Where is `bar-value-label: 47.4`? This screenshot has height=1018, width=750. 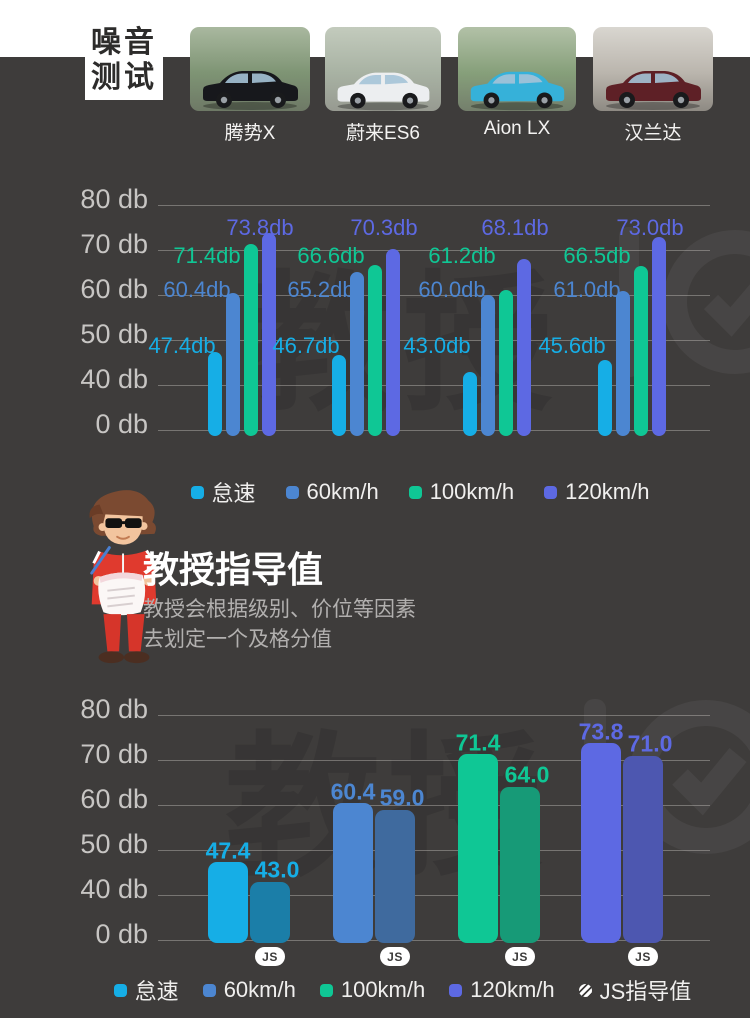
bar-value-label: 47.4 is located at coordinates (228, 850).